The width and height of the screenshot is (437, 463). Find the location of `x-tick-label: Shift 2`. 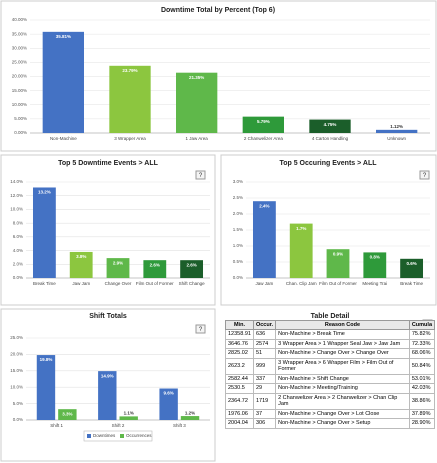

x-tick-label: Shift 2 is located at coordinates (118, 425).